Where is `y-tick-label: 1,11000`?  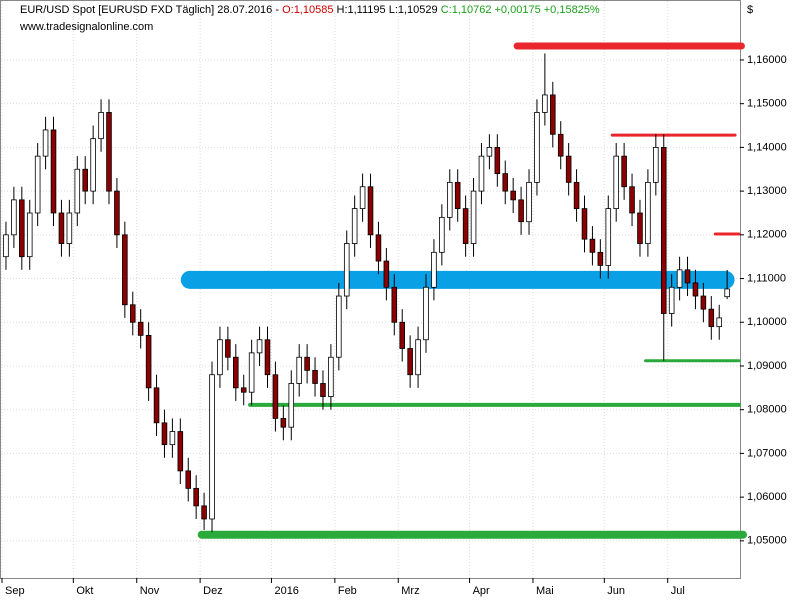
y-tick-label: 1,11000 is located at coordinates (766, 278).